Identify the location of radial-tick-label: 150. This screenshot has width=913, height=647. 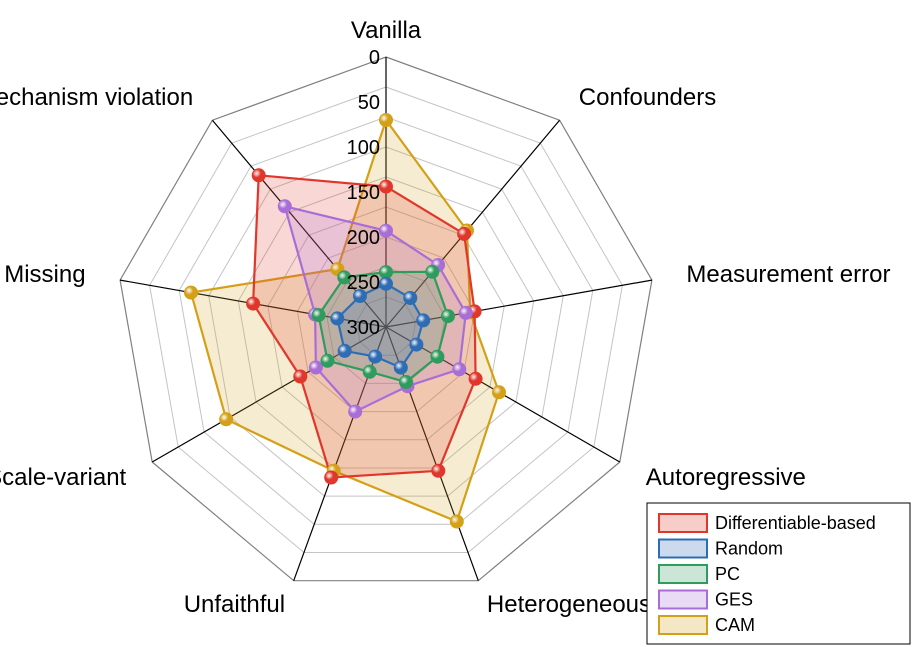
(363, 193).